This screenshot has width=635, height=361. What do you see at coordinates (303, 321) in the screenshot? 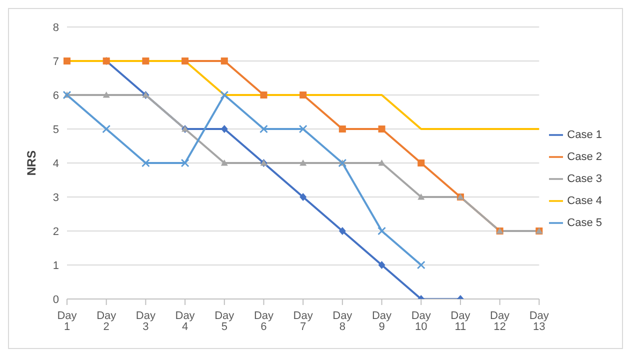
I see `x-tick-label: Day 7` at bounding box center [303, 321].